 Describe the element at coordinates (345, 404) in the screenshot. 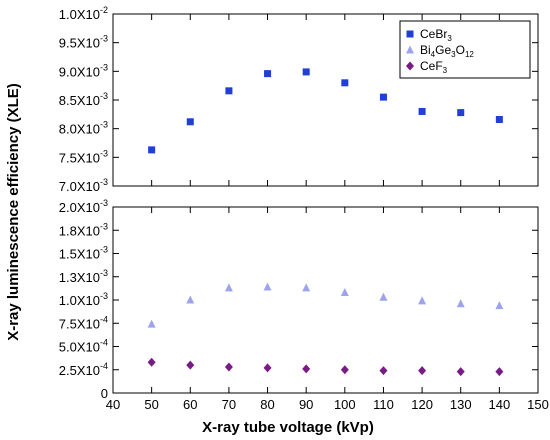

I see `x-tick-label: 100` at that location.